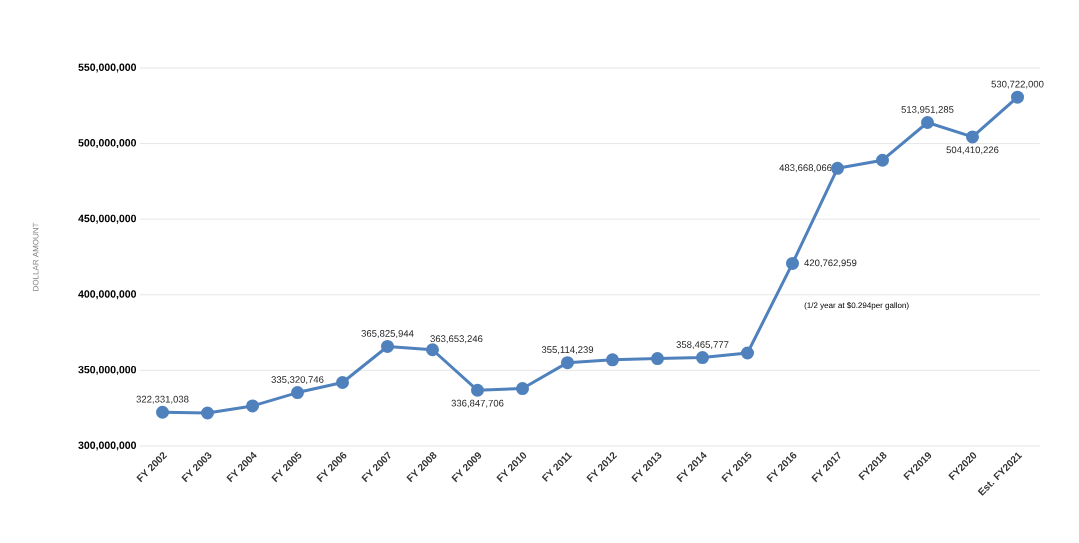 This screenshot has width=1079, height=543. Describe the element at coordinates (107, 68) in the screenshot. I see `y-tick-label: 550,000,000` at that location.